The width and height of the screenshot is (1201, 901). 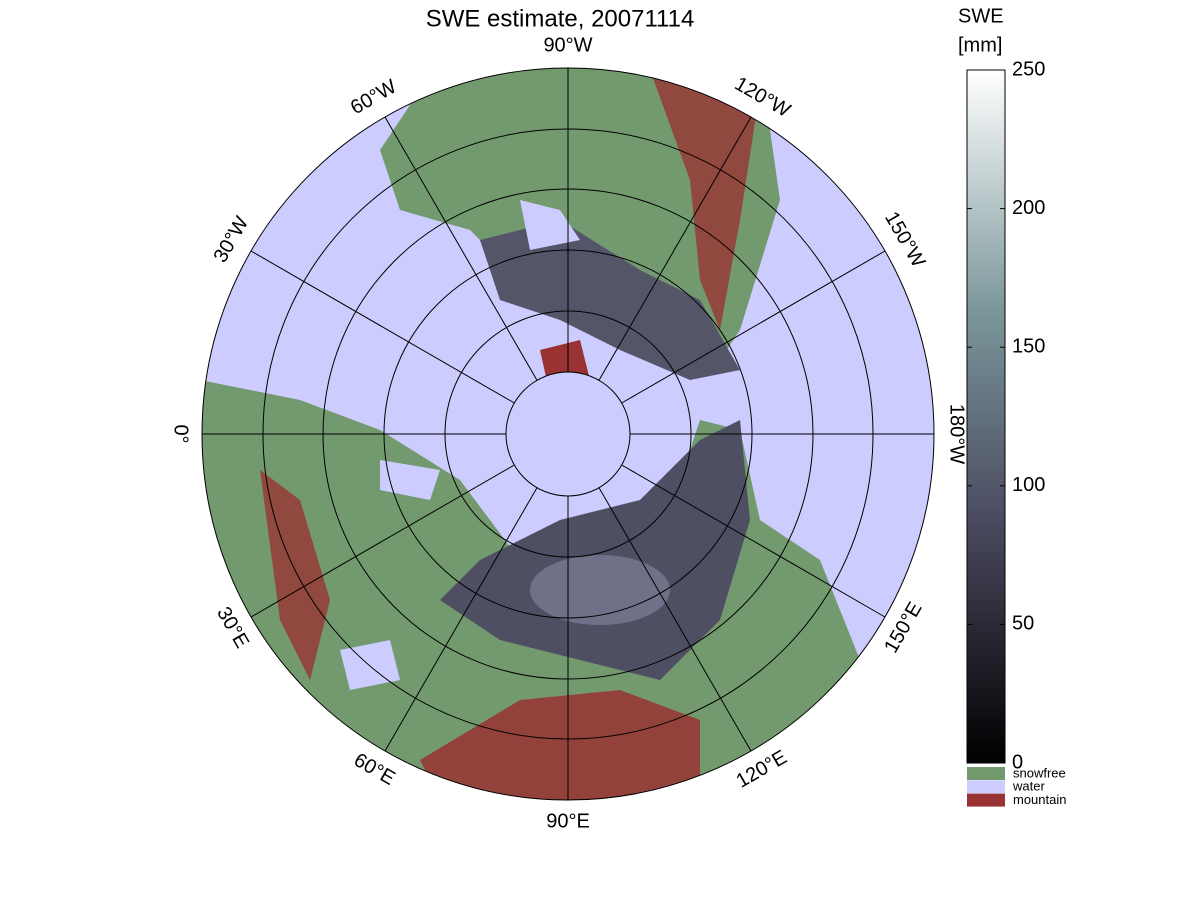 What do you see at coordinates (980, 45) in the screenshot?
I see `colorbar-label: [mm]` at bounding box center [980, 45].